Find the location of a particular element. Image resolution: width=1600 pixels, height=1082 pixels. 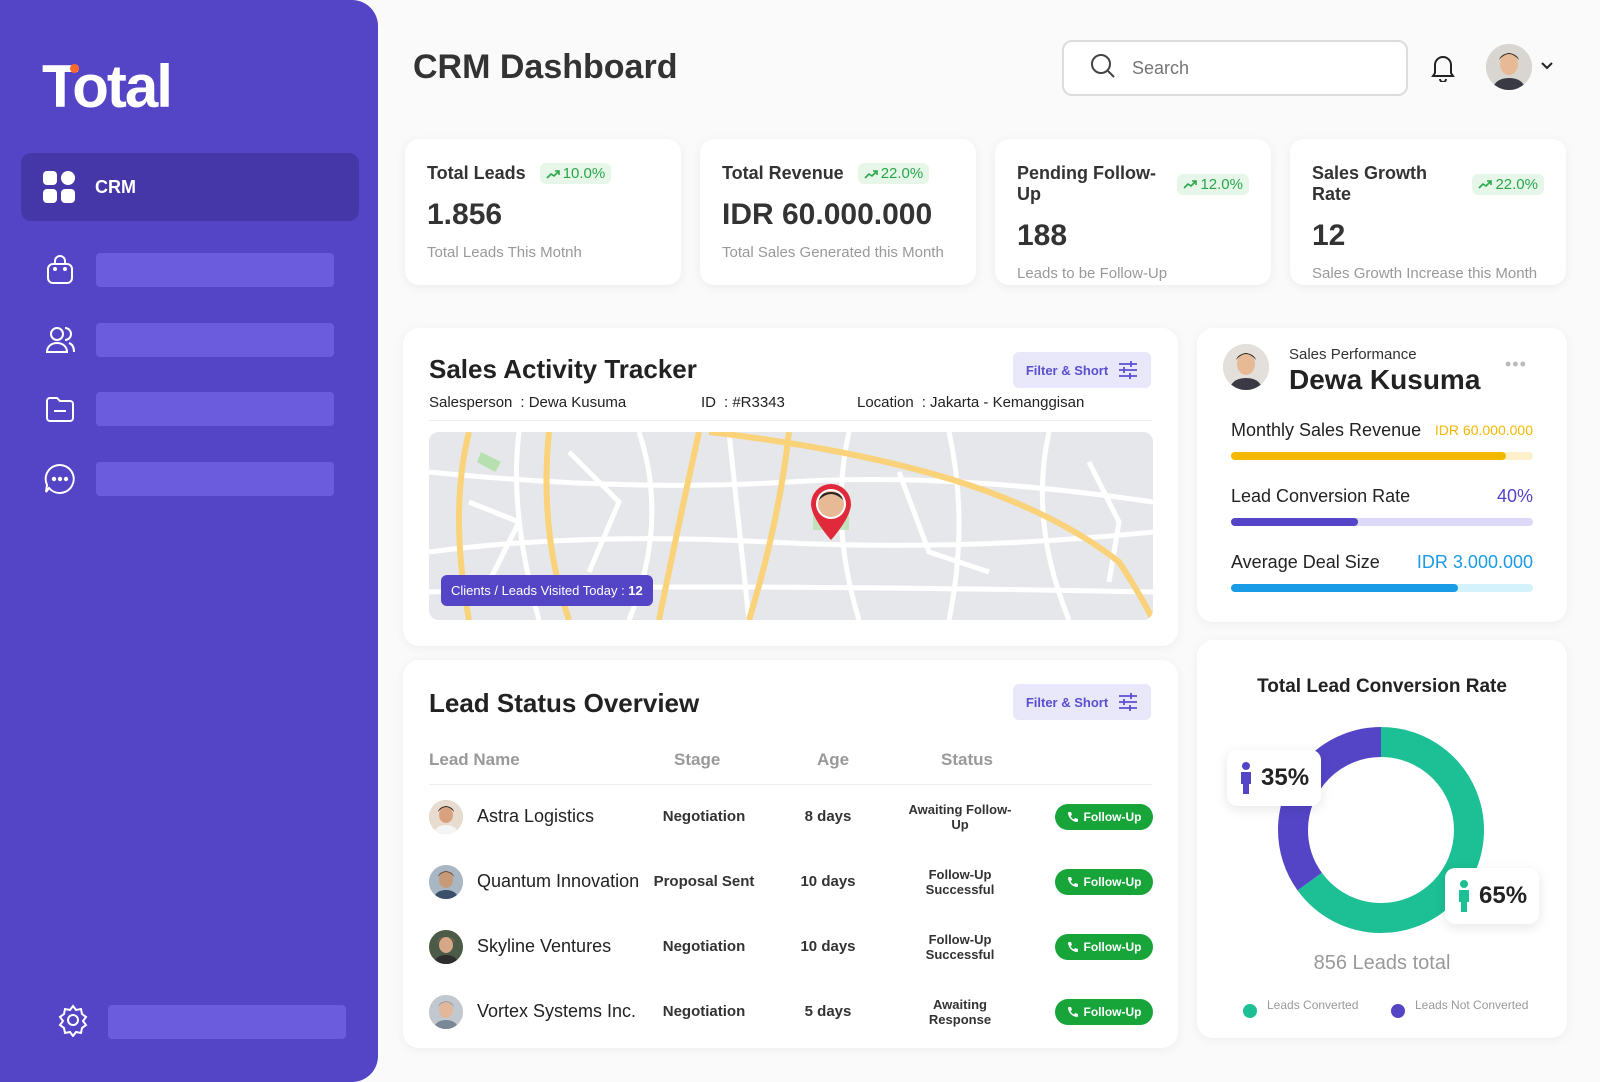

location-value: : Jakarta - Kemanggisan is located at coordinates (1003, 402).